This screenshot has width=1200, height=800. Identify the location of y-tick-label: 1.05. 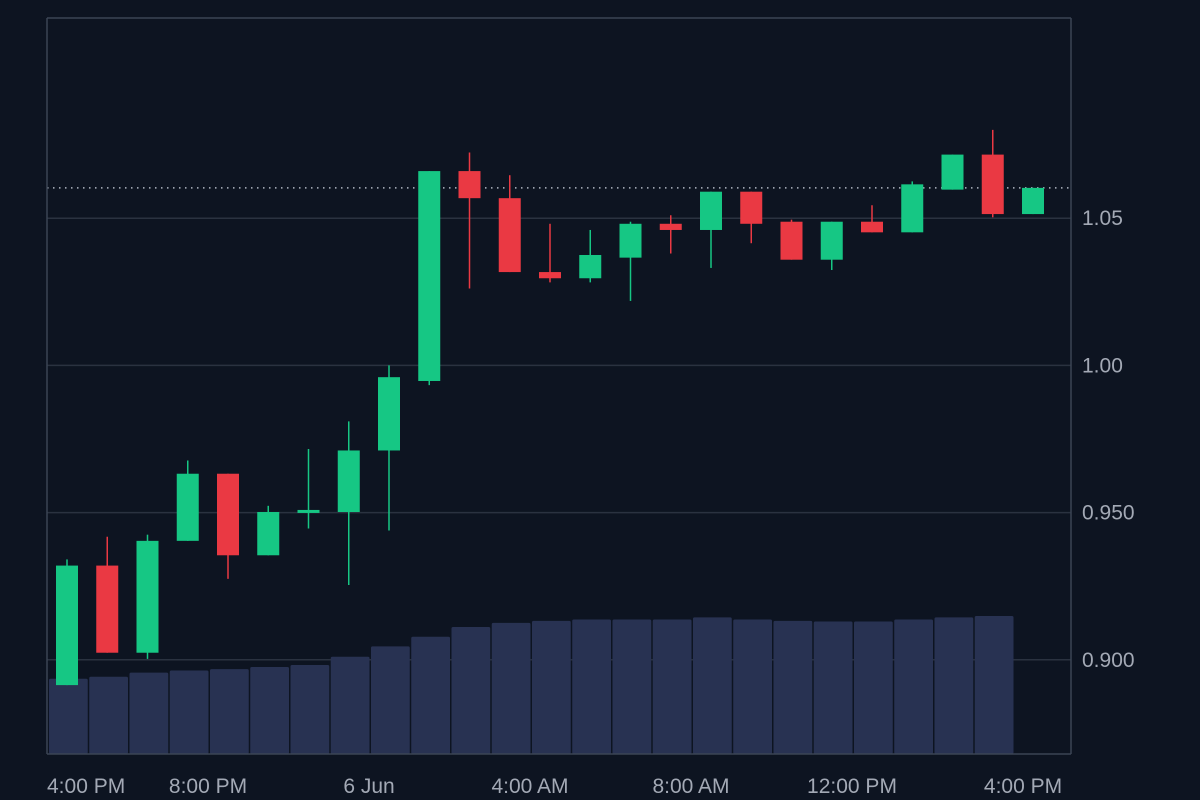
(1102, 218).